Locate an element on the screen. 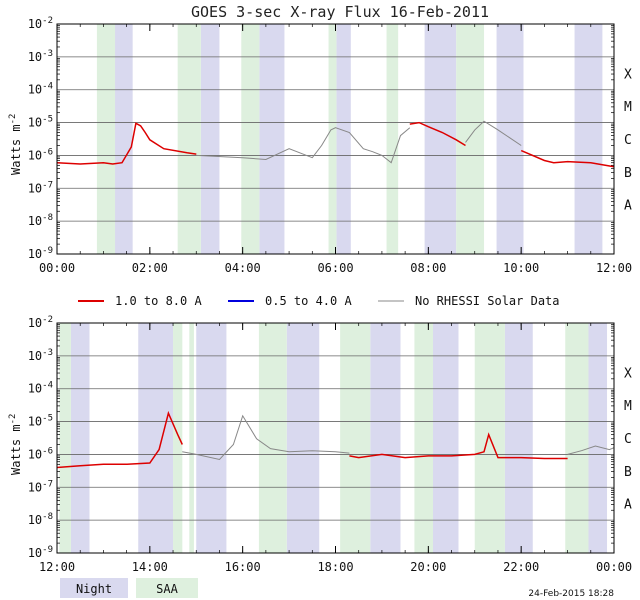  night-key-label: Night is located at coordinates (94, 589).